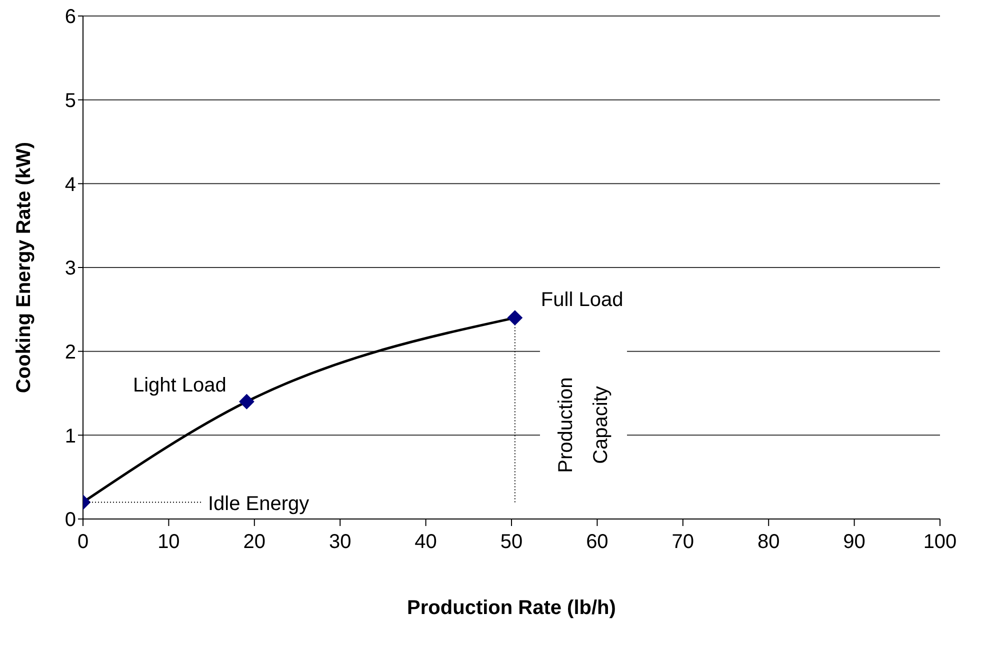 This screenshot has height=652, width=981. What do you see at coordinates (597, 542) in the screenshot?
I see `x-tick-label: 60` at bounding box center [597, 542].